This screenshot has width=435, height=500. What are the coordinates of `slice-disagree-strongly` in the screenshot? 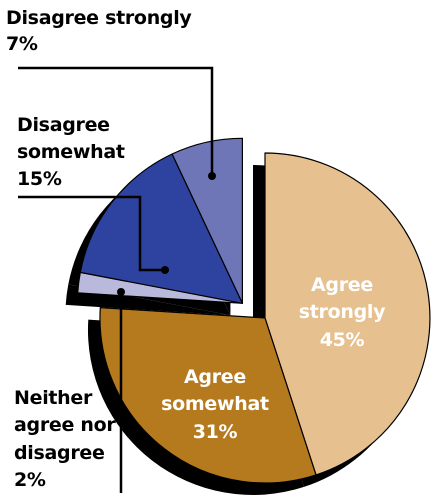 It's located at (207, 220).